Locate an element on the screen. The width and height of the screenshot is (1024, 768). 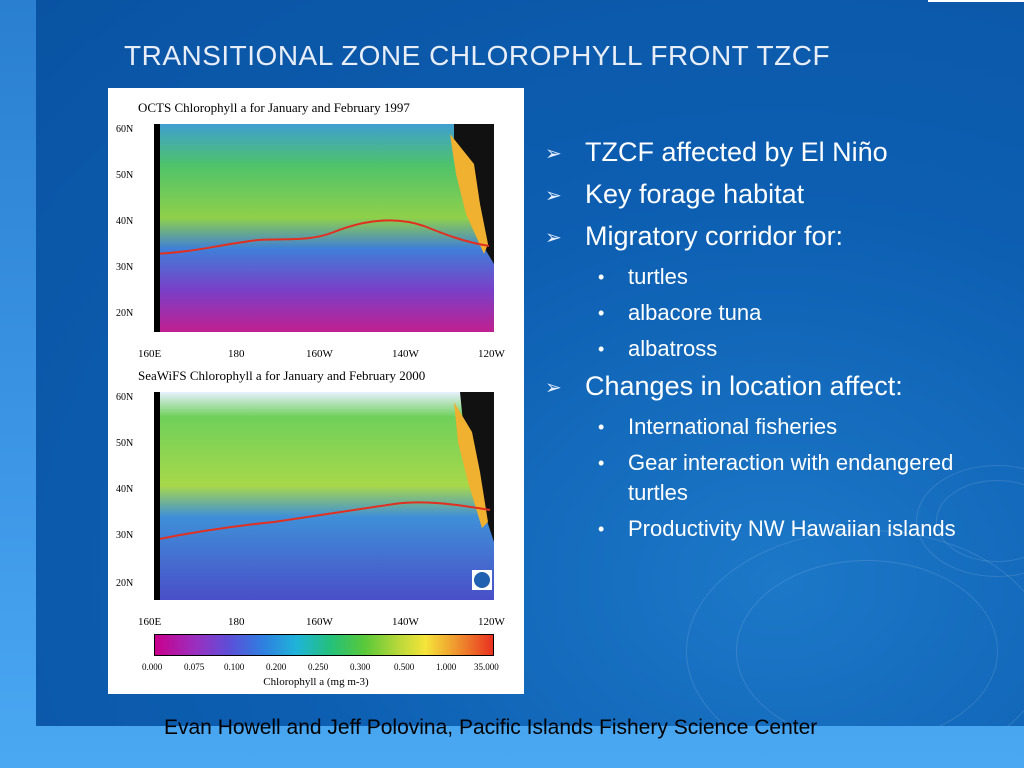
sub-bullet-text: albatross is located at coordinates (673, 348).